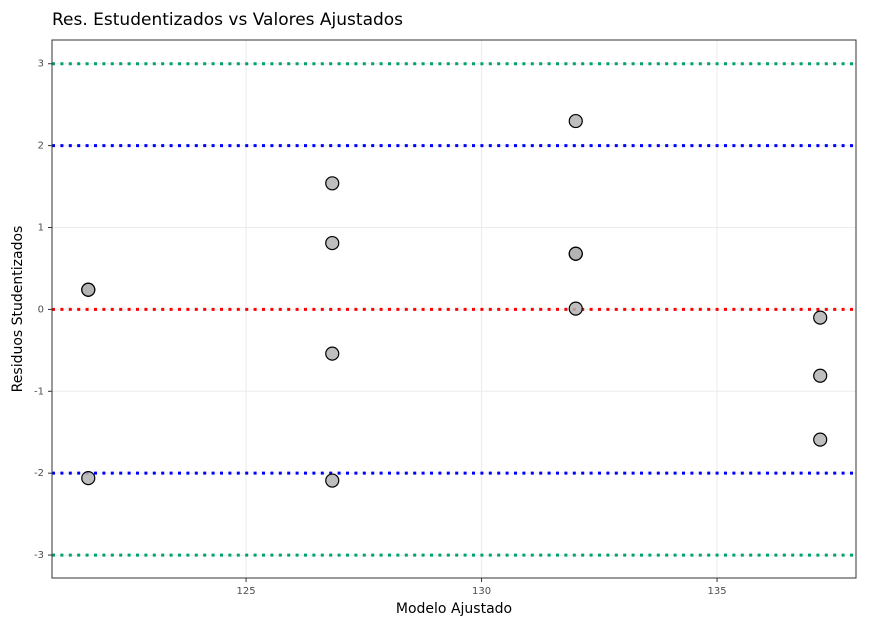 The image size is (872, 624). I want to click on y-tick-label: -1, so click(39, 391).